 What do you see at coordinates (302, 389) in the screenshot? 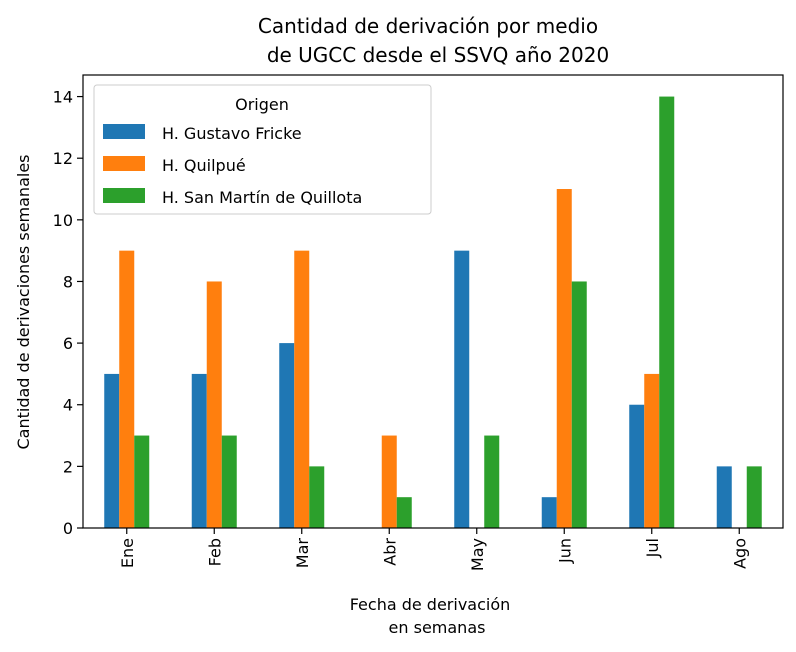
I see `bar-1-mar` at bounding box center [302, 389].